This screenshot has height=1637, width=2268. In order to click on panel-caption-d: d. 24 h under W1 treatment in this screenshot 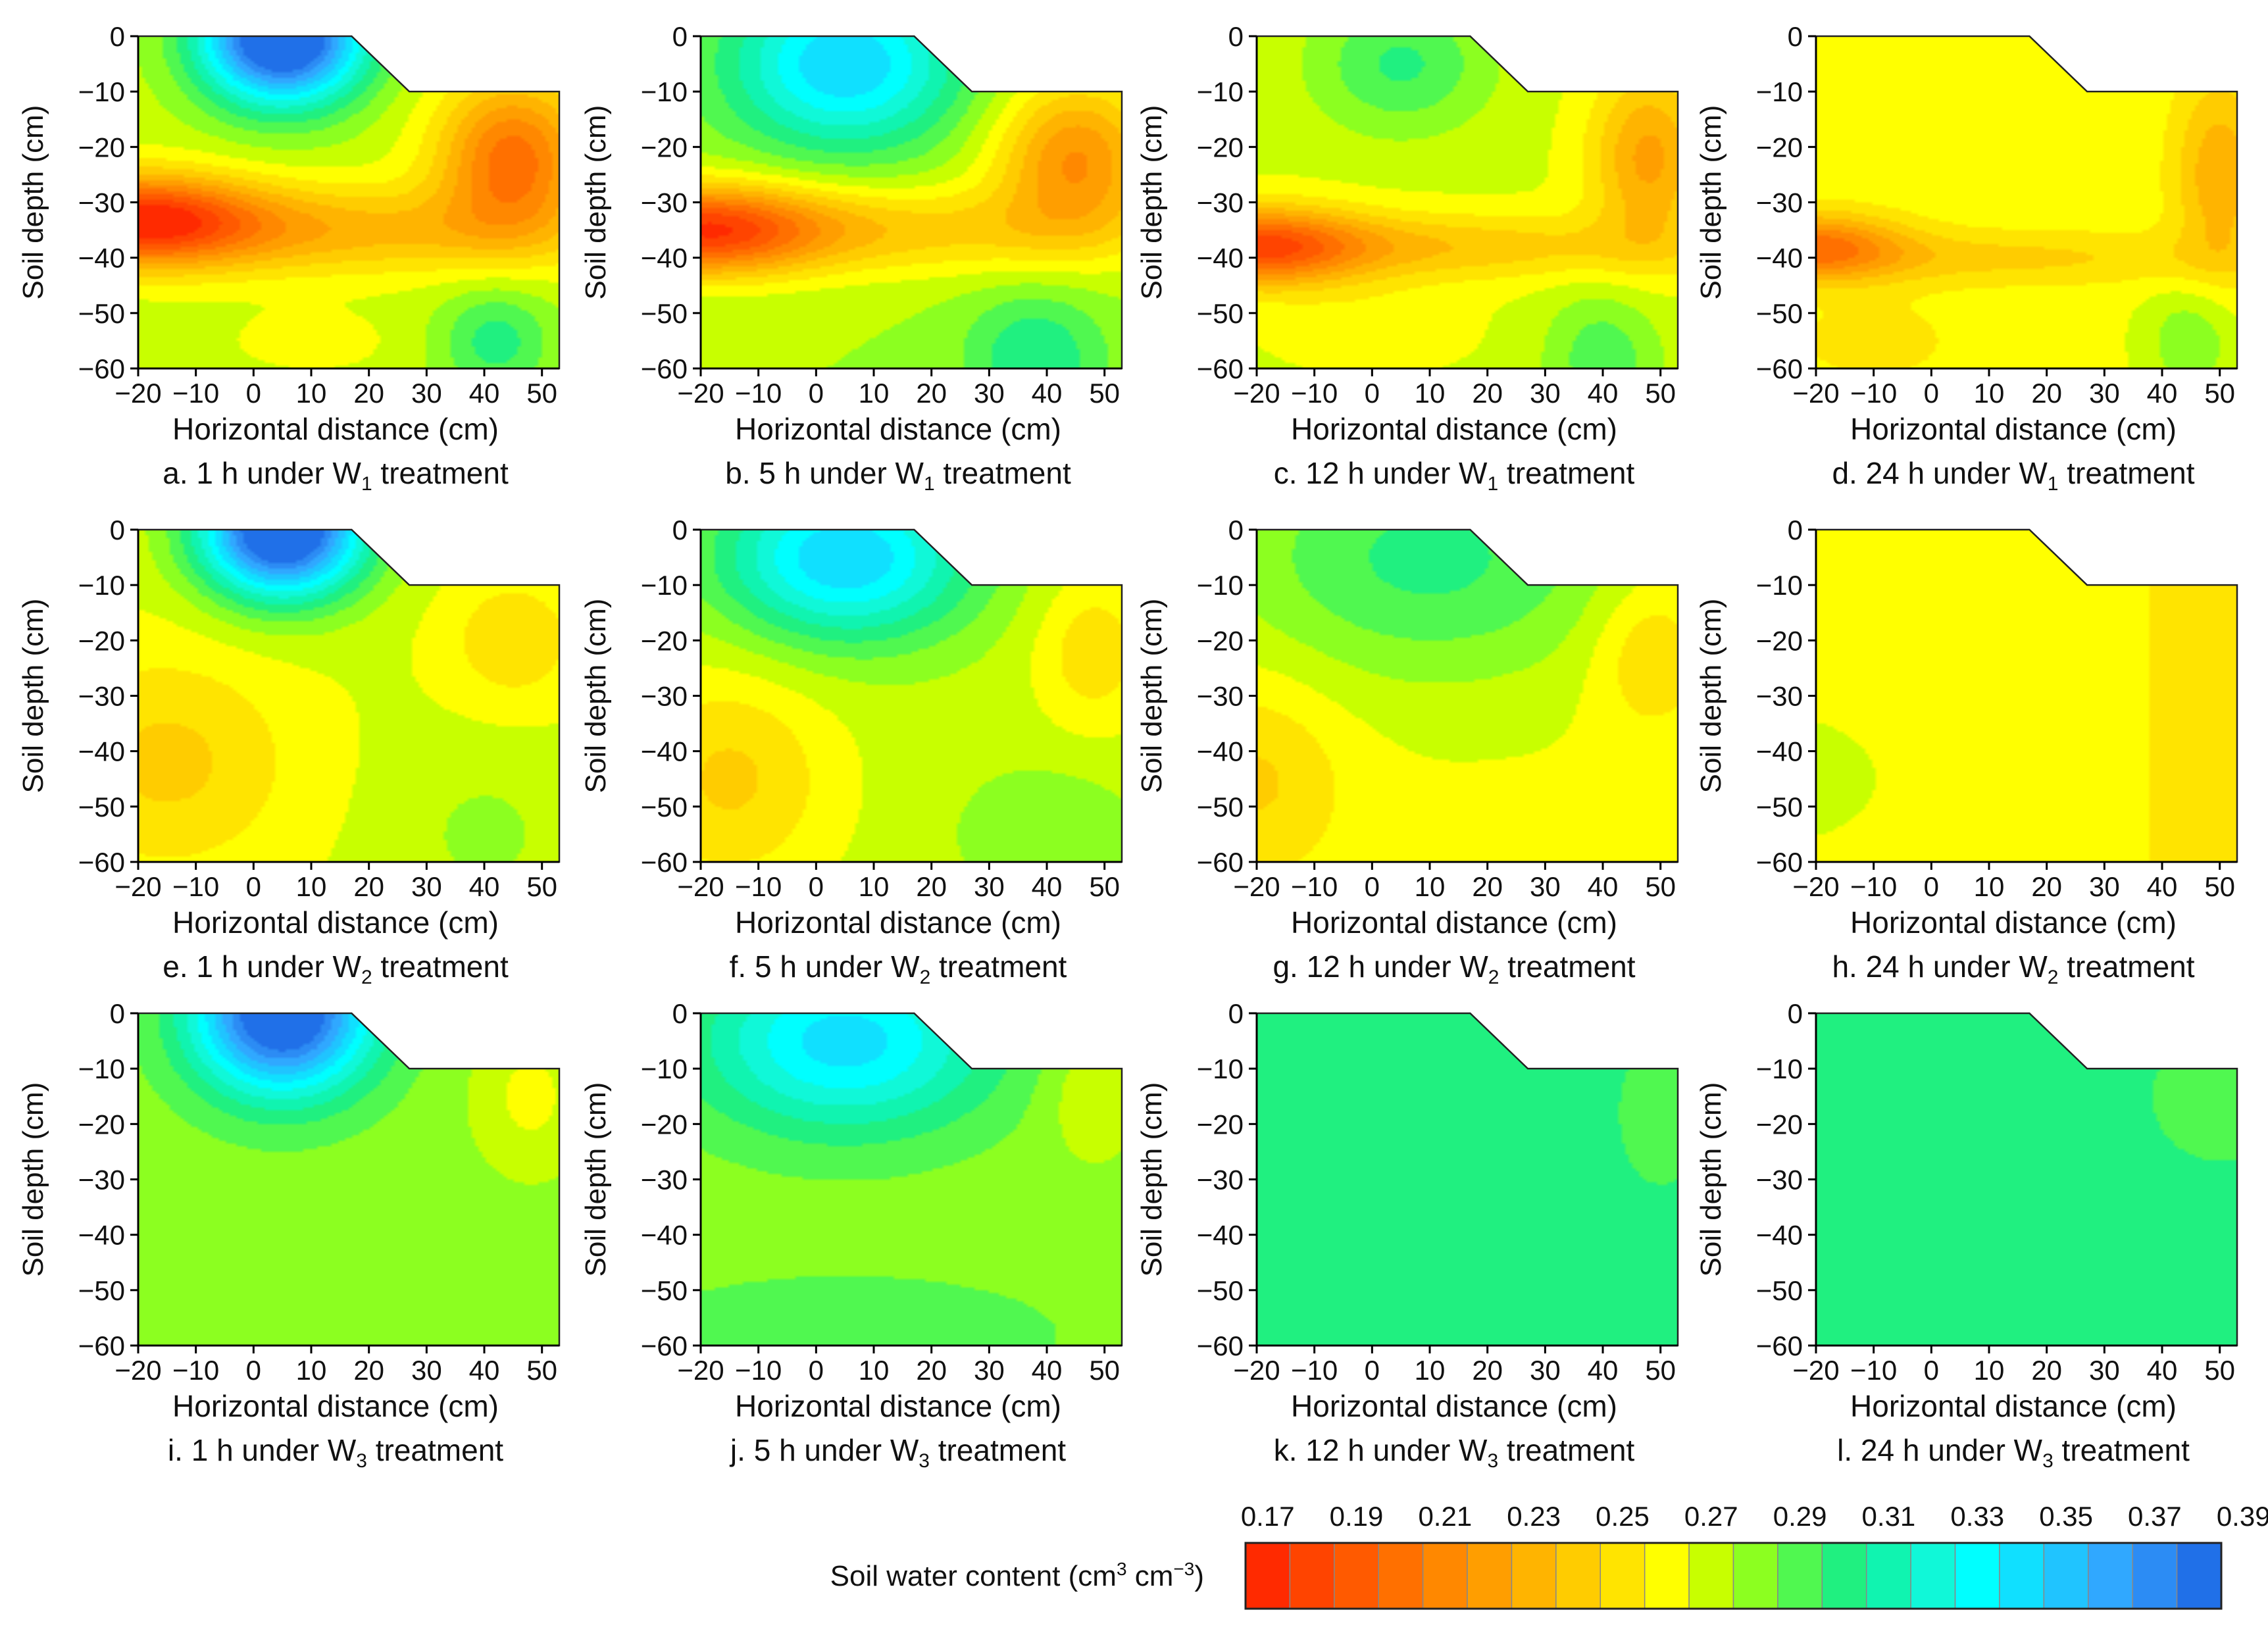, I will do `click(2013, 475)`.